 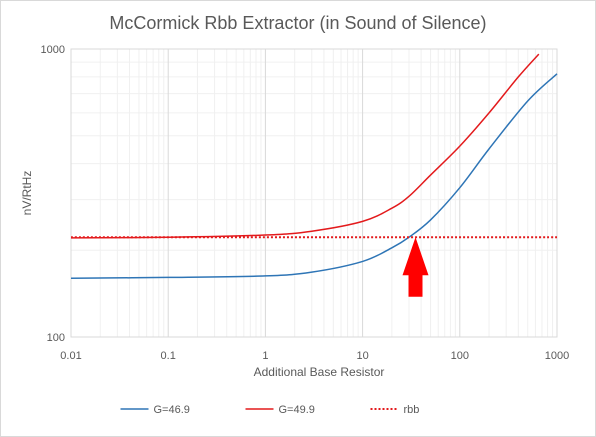 I want to click on y-tick-label: 1000, so click(x=53, y=50).